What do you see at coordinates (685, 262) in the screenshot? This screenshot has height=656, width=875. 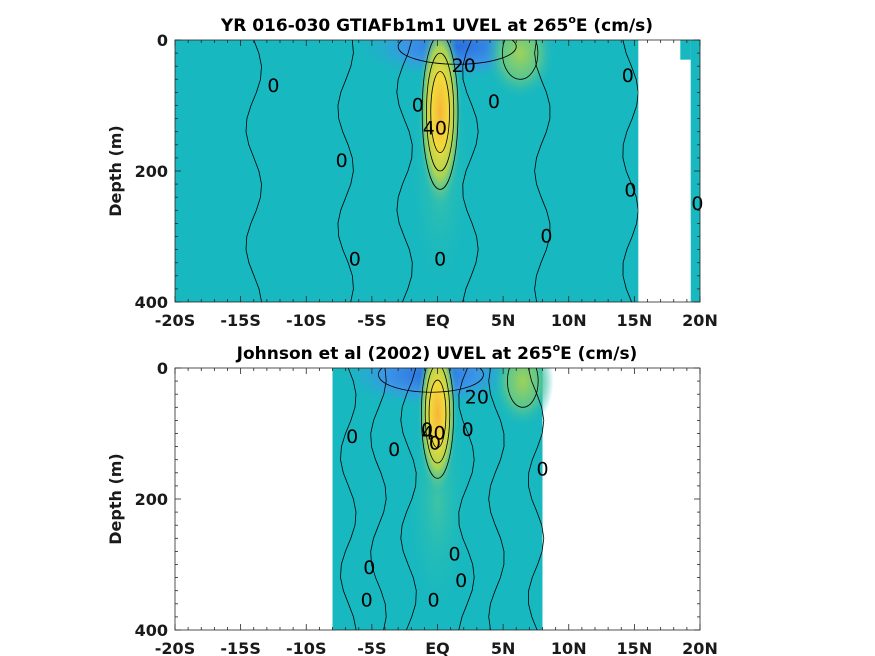 I see `land-mask-region` at bounding box center [685, 262].